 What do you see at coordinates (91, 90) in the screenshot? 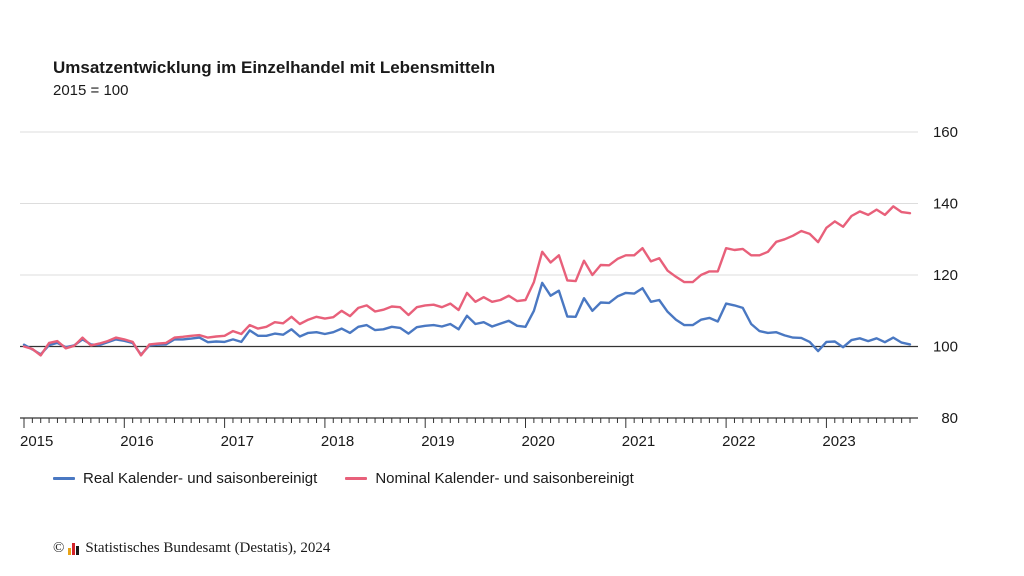
I see `chart-subtitle: 2015 = 100` at bounding box center [91, 90].